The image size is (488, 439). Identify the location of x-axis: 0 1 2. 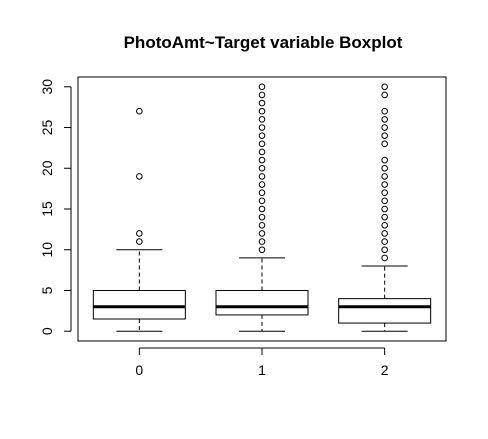
(262, 362).